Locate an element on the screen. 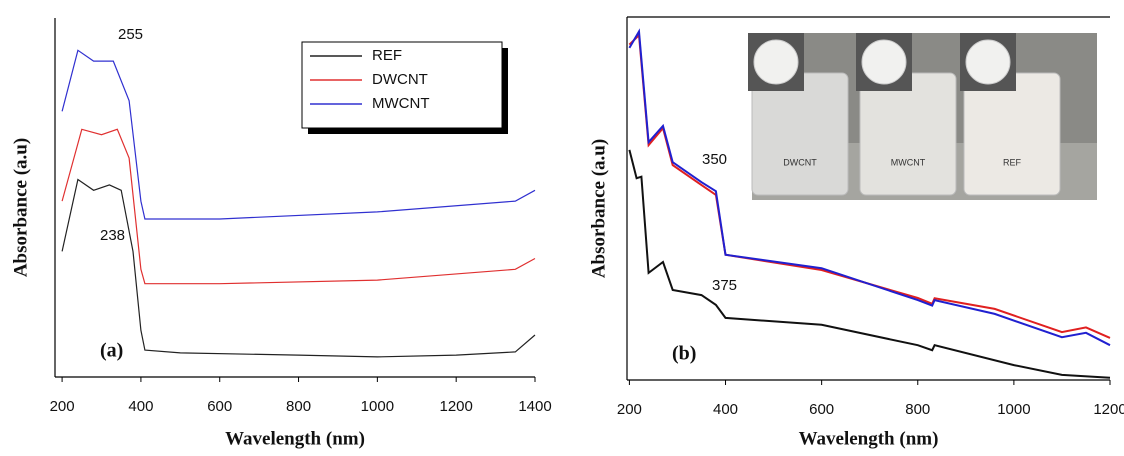 This screenshot has width=1124, height=456. legend-label: DWCNT is located at coordinates (400, 79).